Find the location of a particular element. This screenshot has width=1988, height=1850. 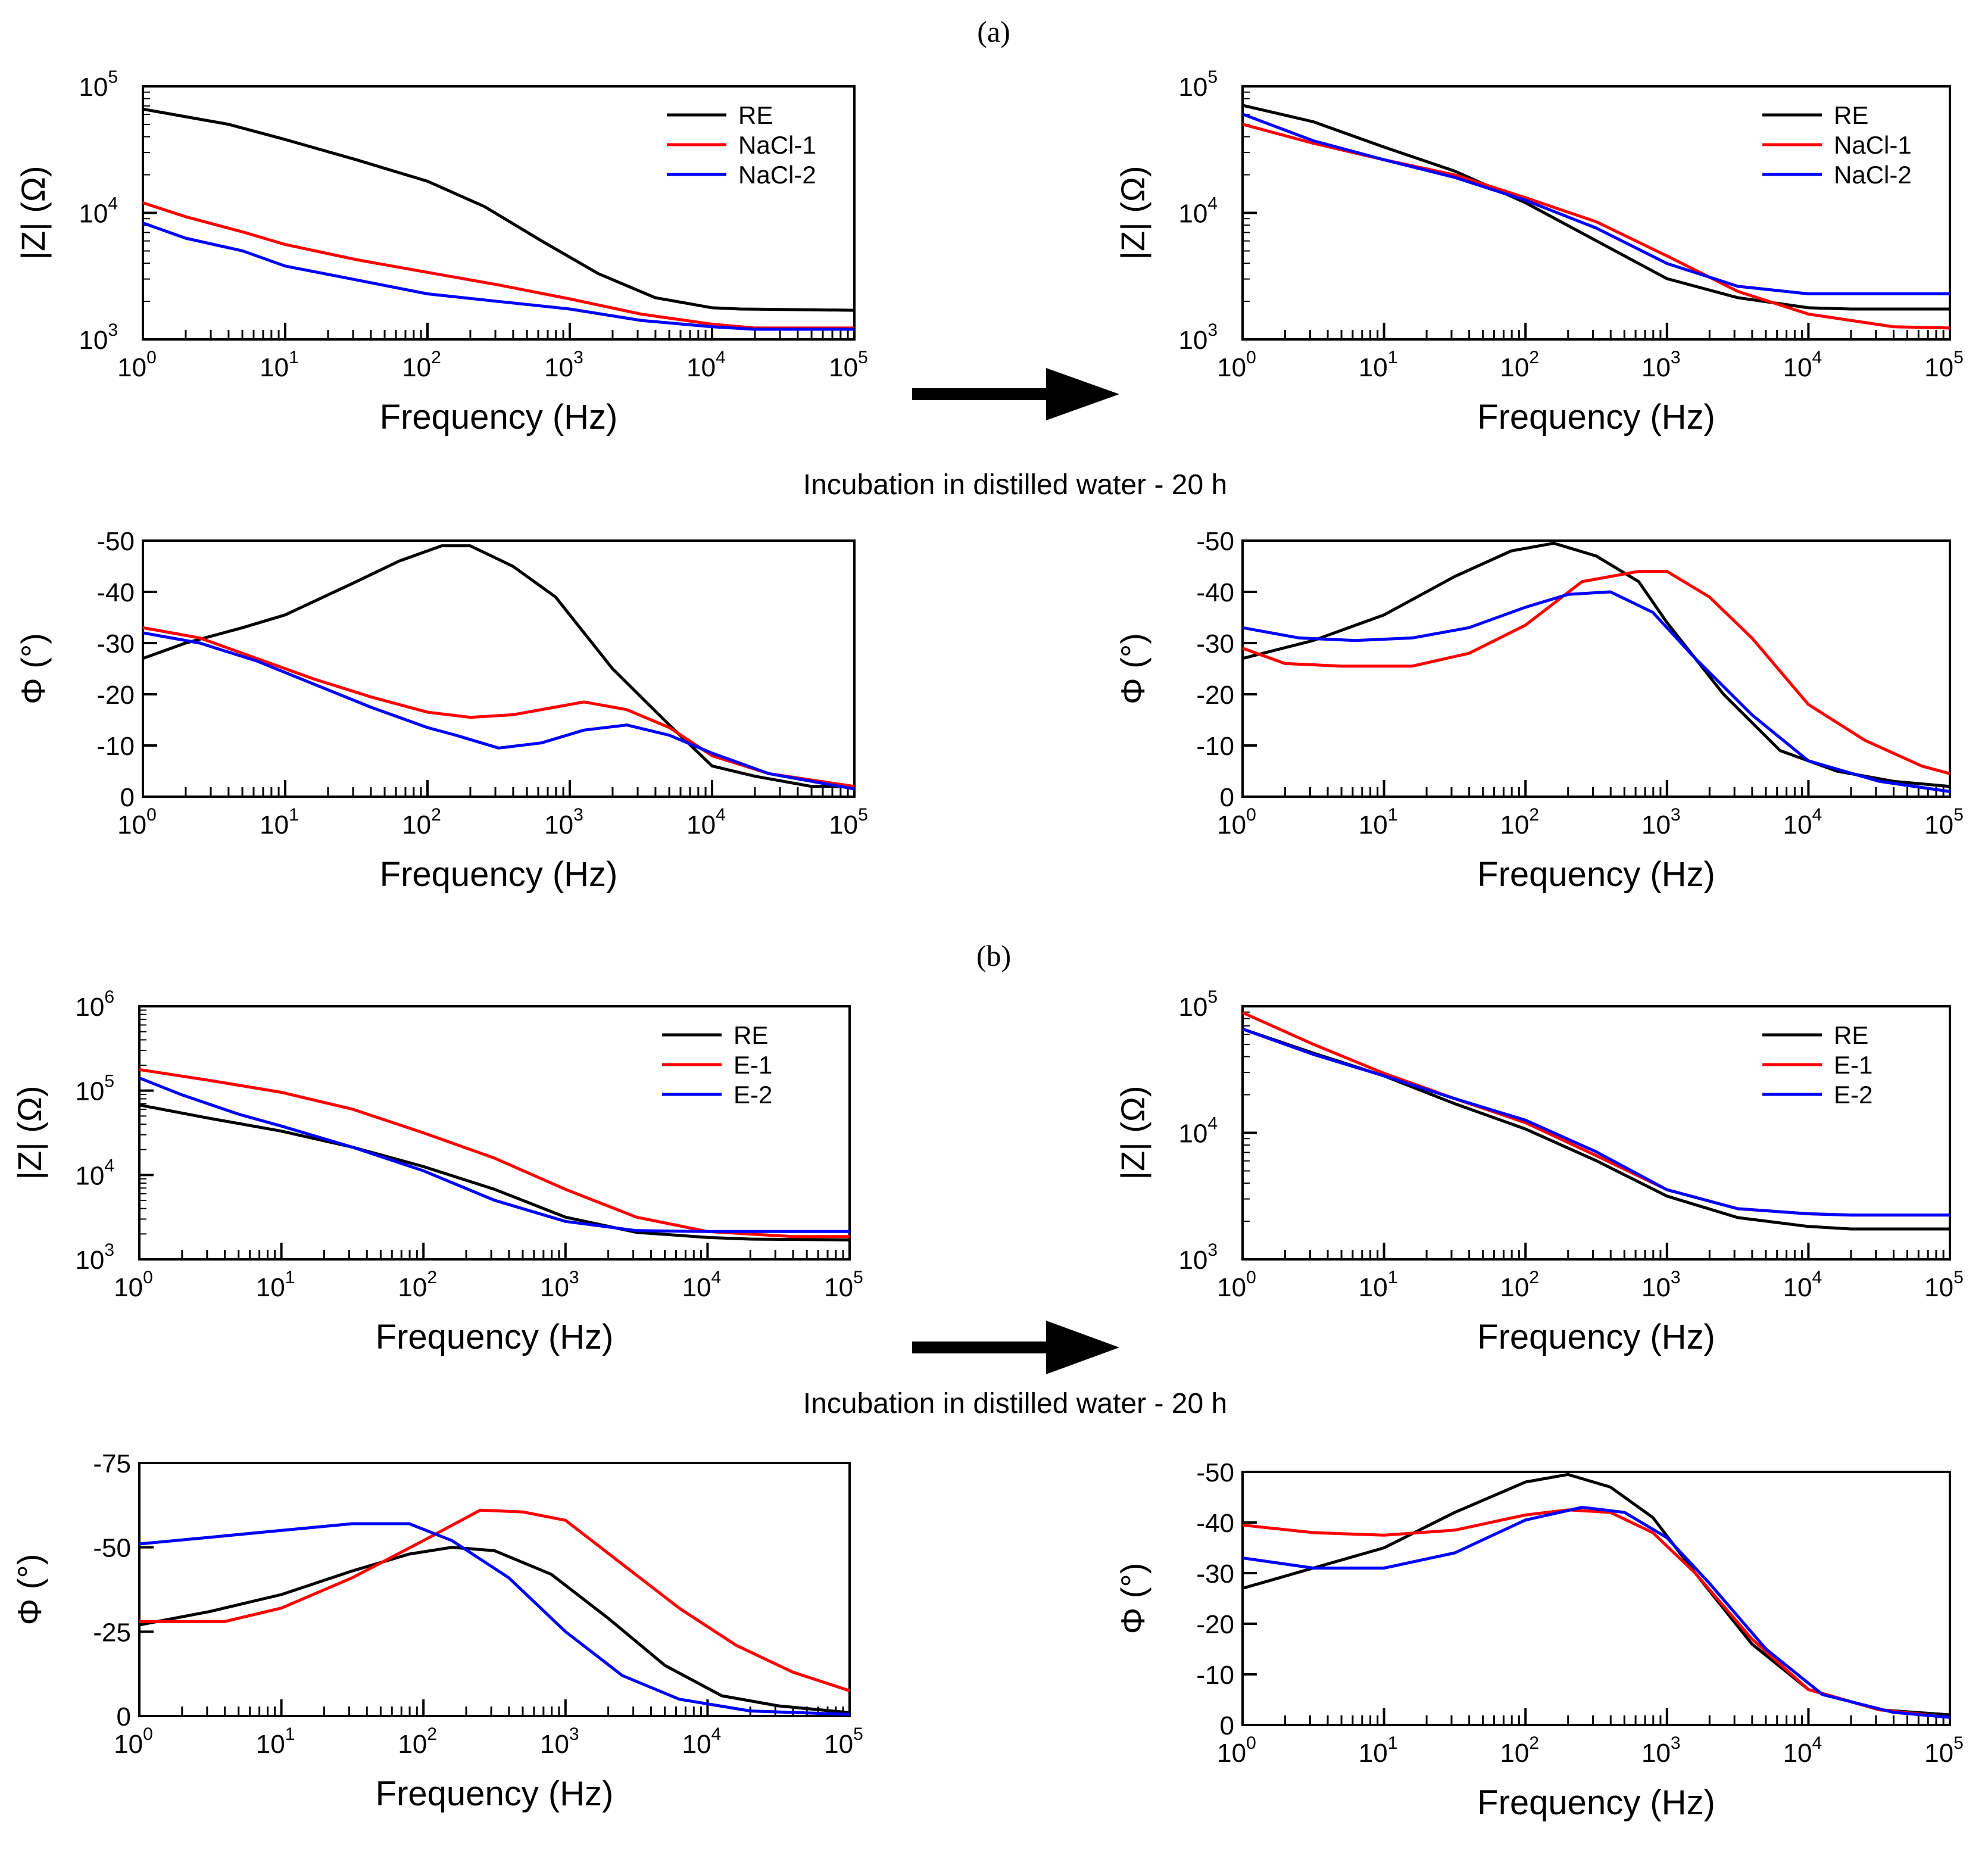

y-tick-label: 10³ is located at coordinates (99, 337).